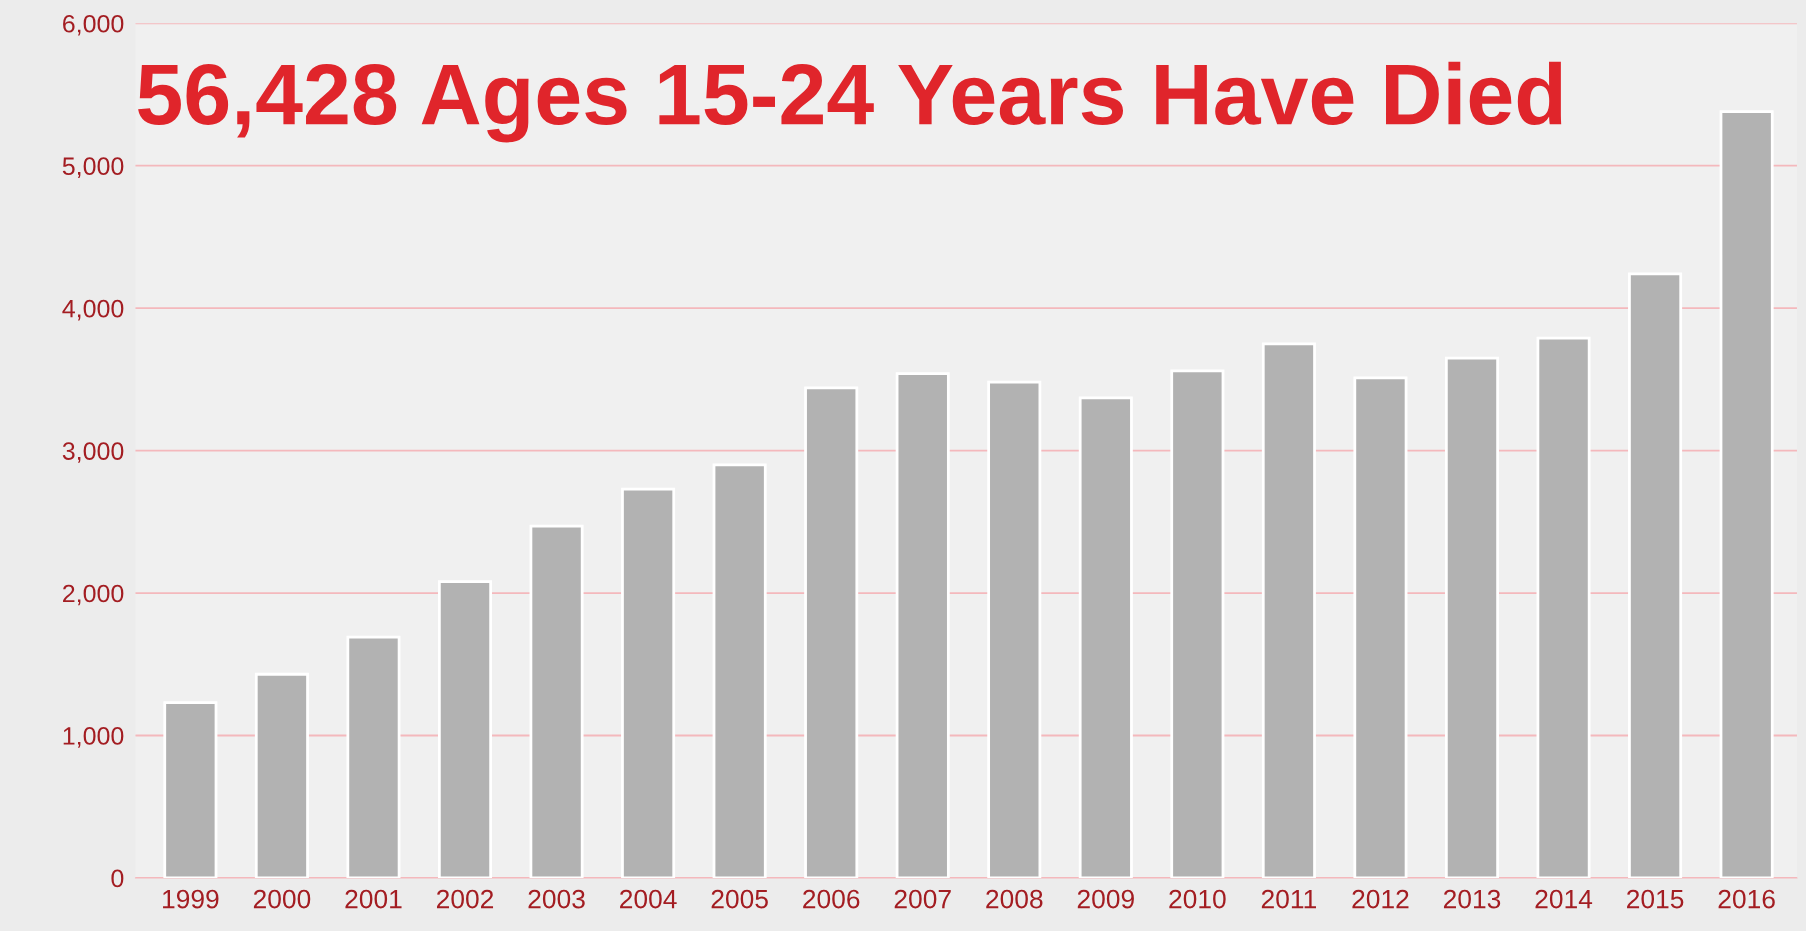  I want to click on x-tick-label: 2001, so click(373, 899).